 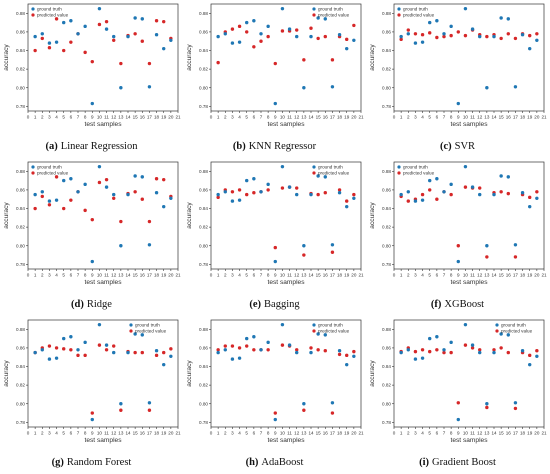 What do you see at coordinates (51, 146) in the screenshot?
I see `panel-tag: (a)` at bounding box center [51, 146].